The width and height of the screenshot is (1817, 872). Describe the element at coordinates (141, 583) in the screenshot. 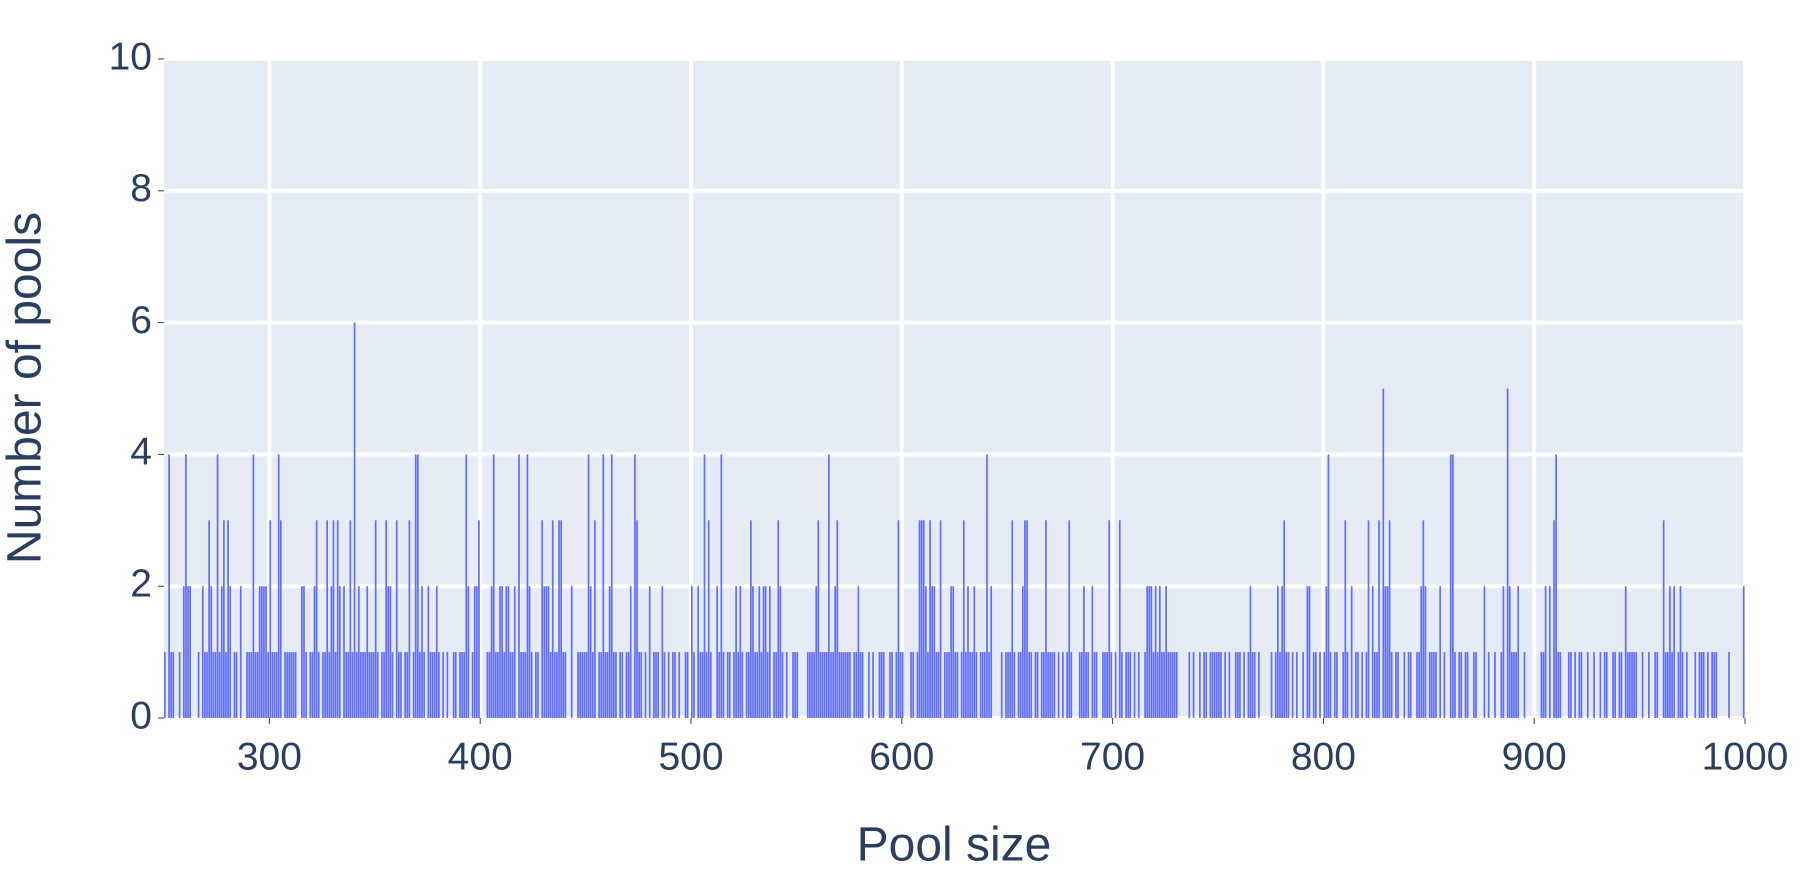

I see `y-tick-label: 2` at that location.